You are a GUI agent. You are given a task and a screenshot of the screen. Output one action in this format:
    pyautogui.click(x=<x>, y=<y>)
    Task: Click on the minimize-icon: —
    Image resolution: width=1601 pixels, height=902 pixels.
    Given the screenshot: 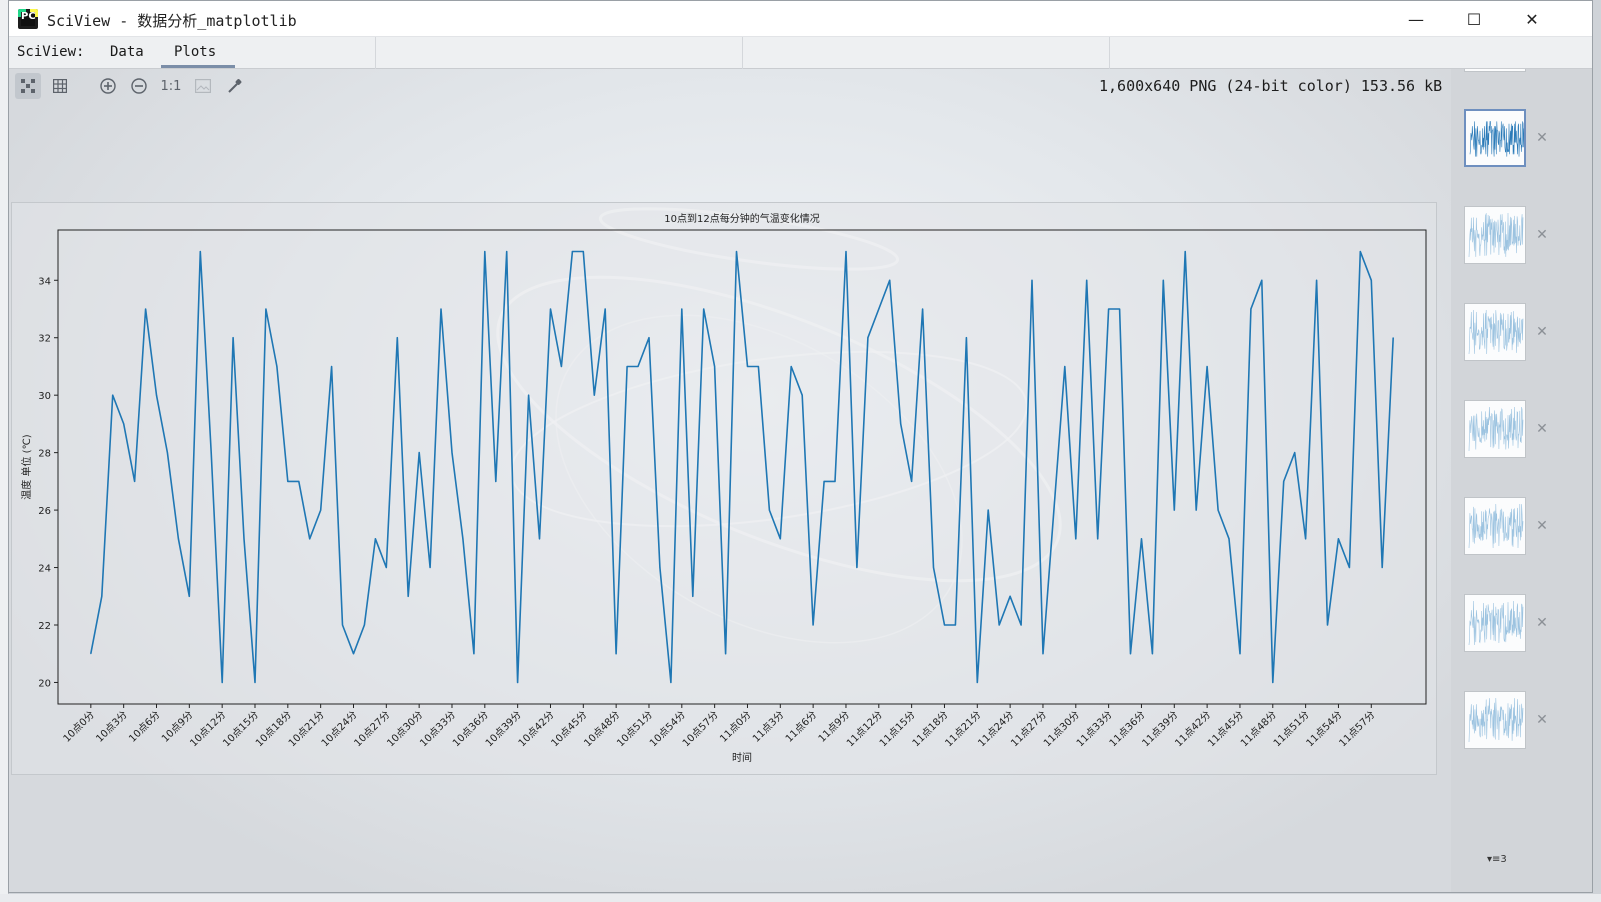 What is the action you would take?
    pyautogui.click(x=1416, y=19)
    